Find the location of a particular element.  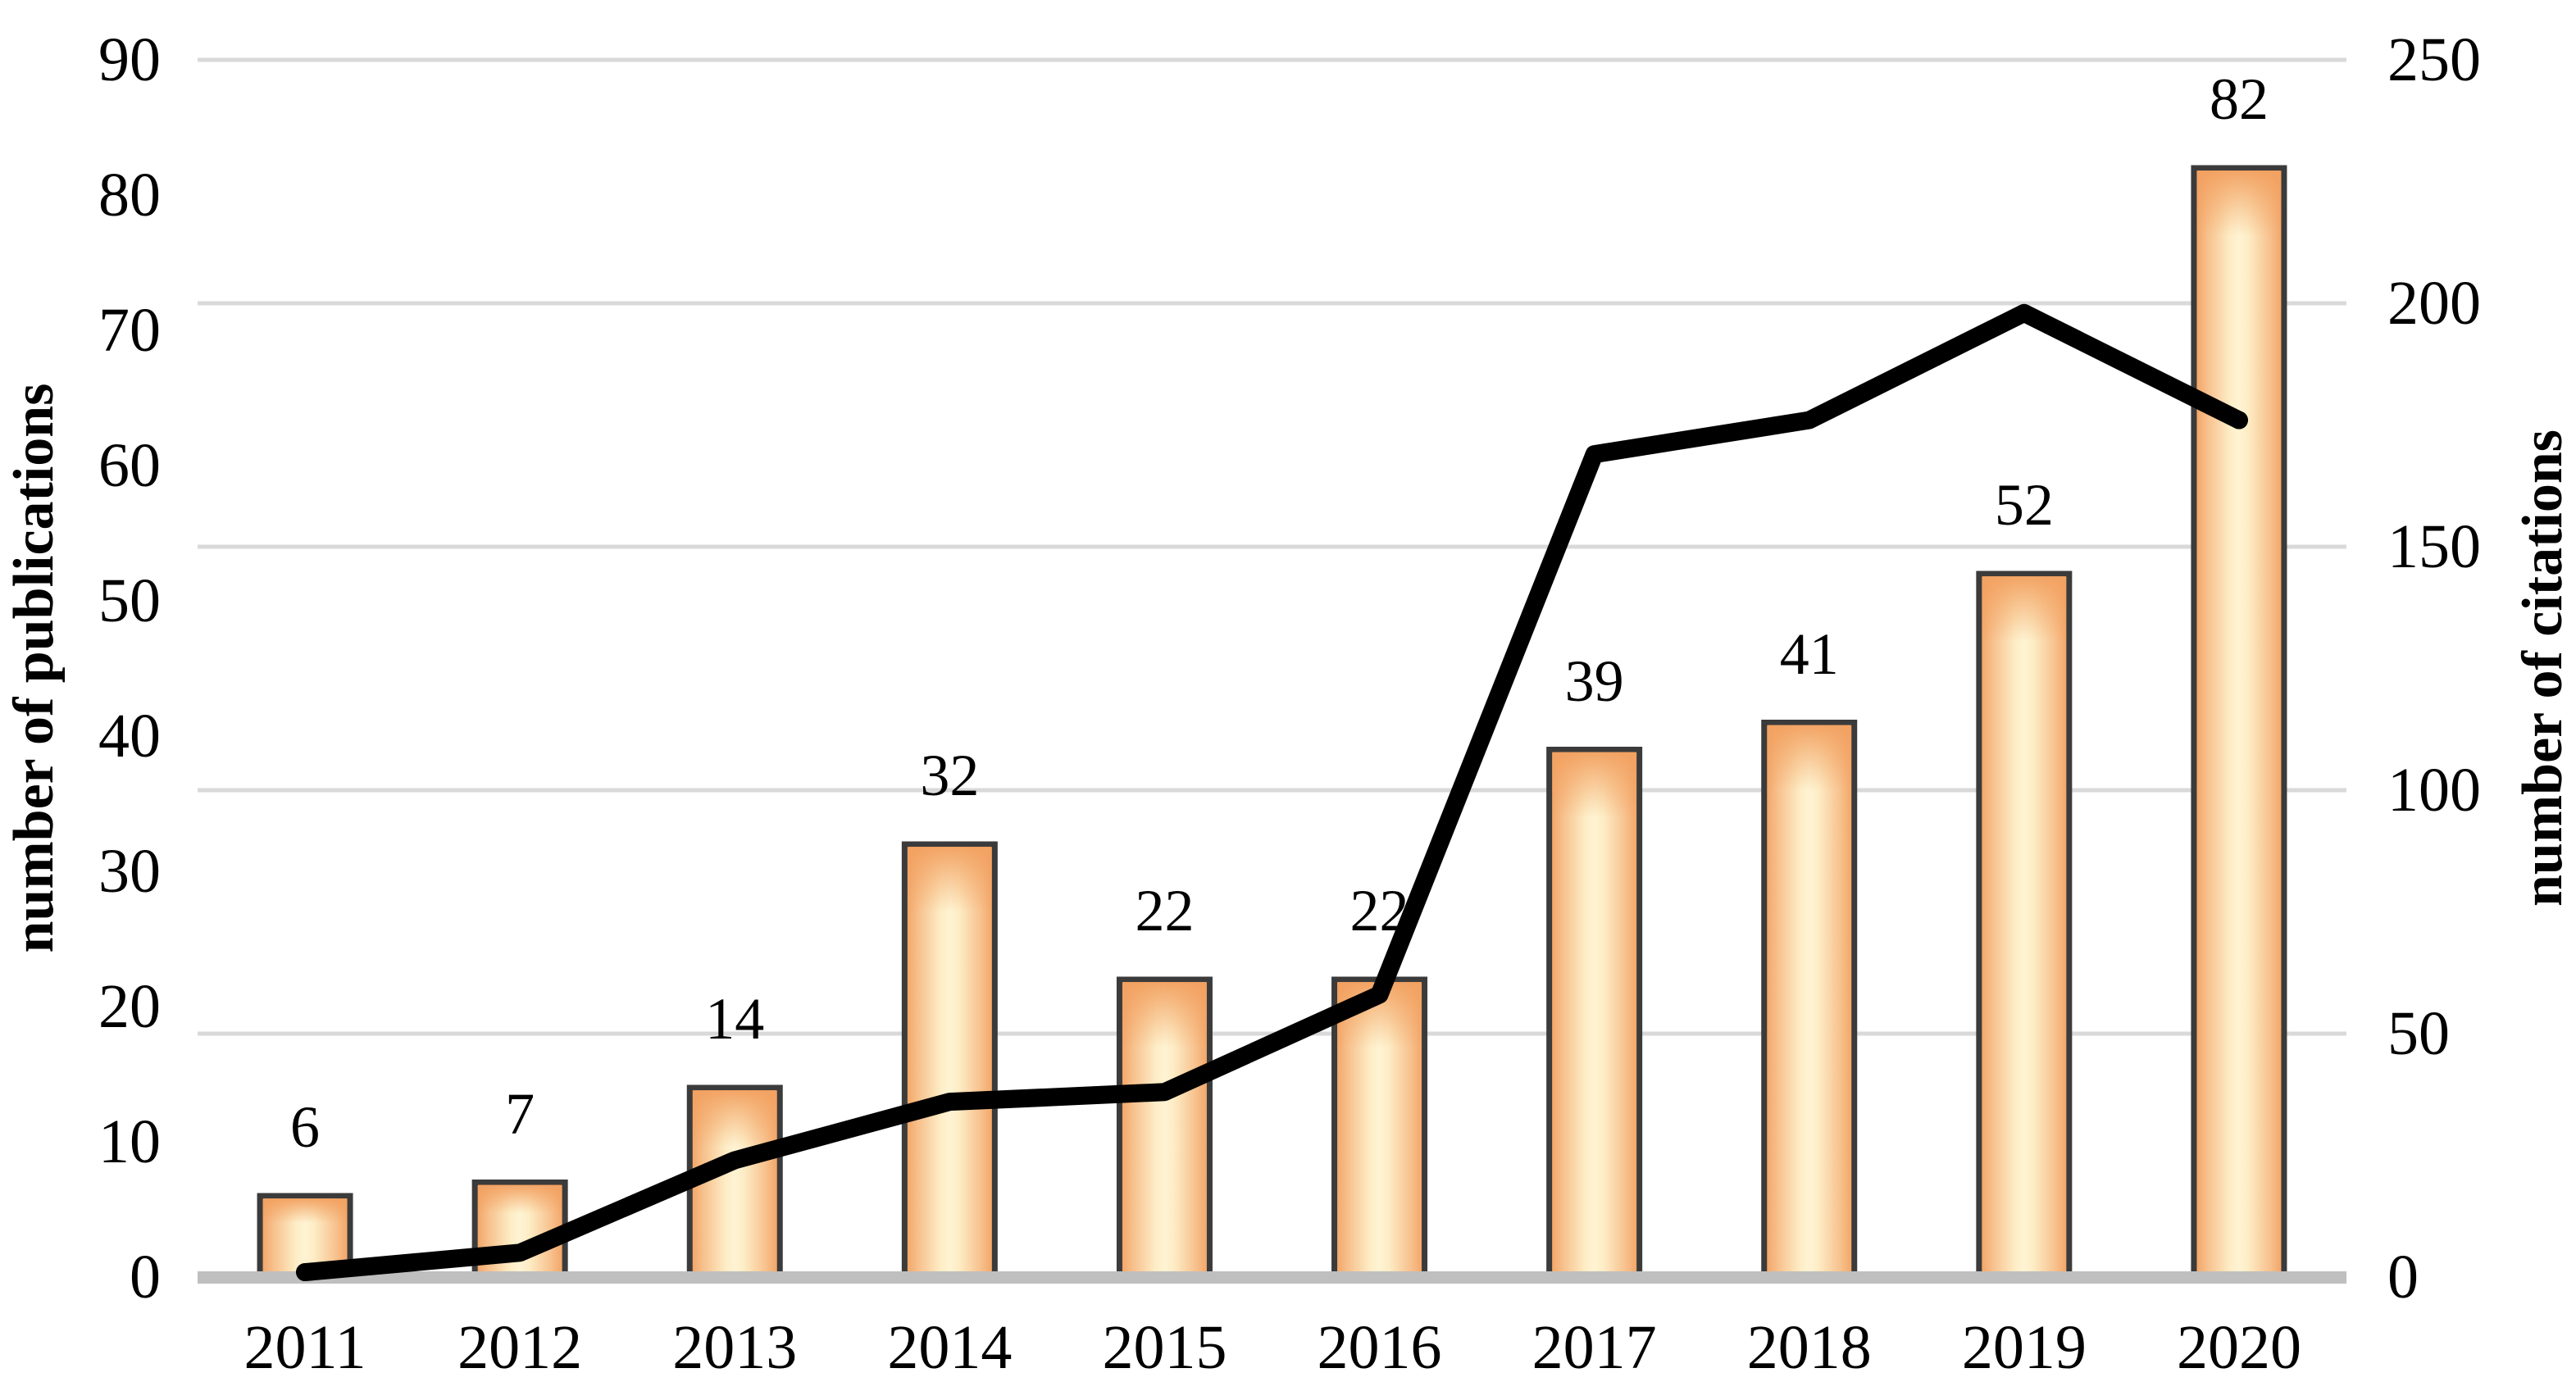

left-axis-tick-10: 10 is located at coordinates (129, 1141).